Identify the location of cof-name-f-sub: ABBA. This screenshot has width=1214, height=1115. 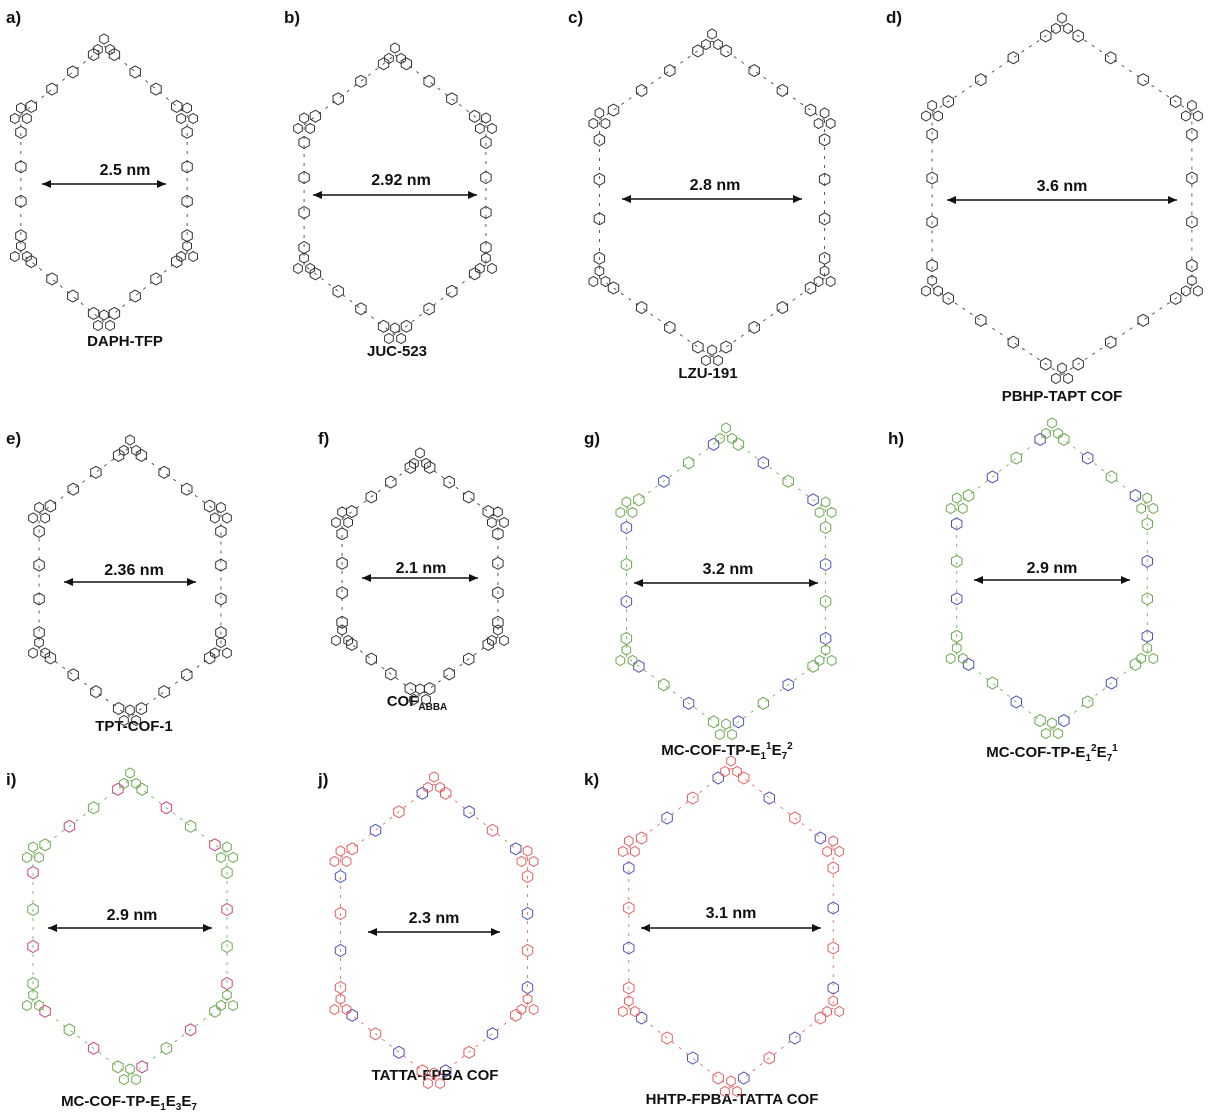
(433, 707).